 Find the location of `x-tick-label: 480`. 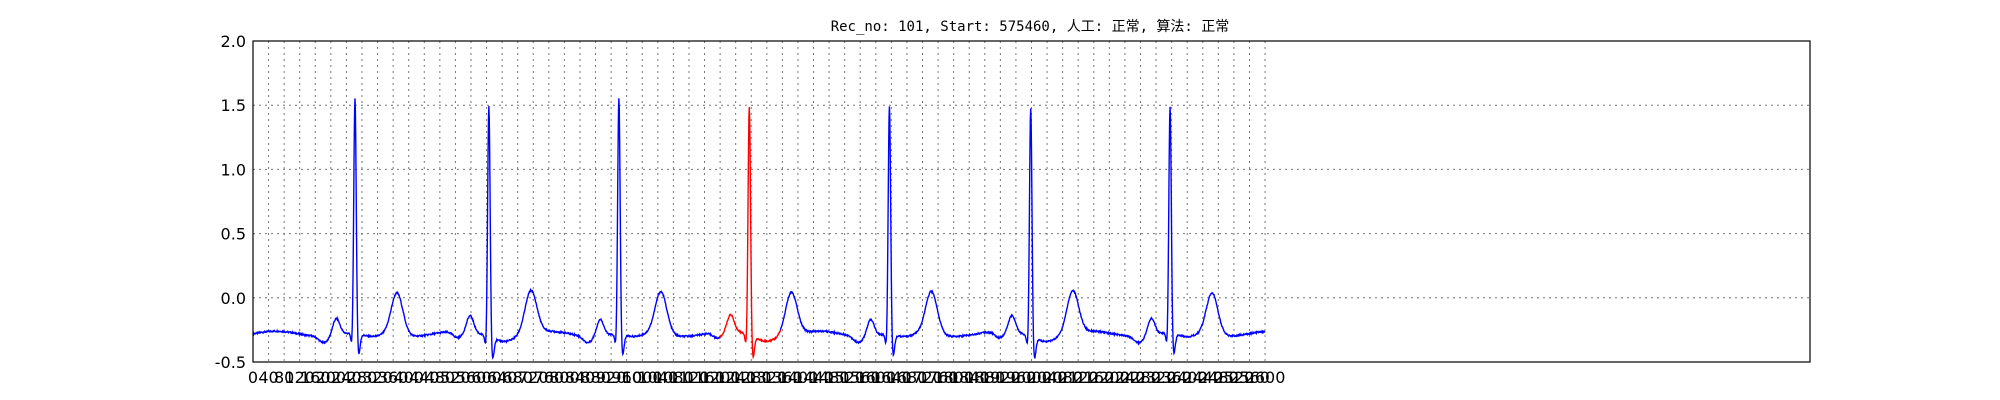

x-tick-label: 480 is located at coordinates (440, 377).